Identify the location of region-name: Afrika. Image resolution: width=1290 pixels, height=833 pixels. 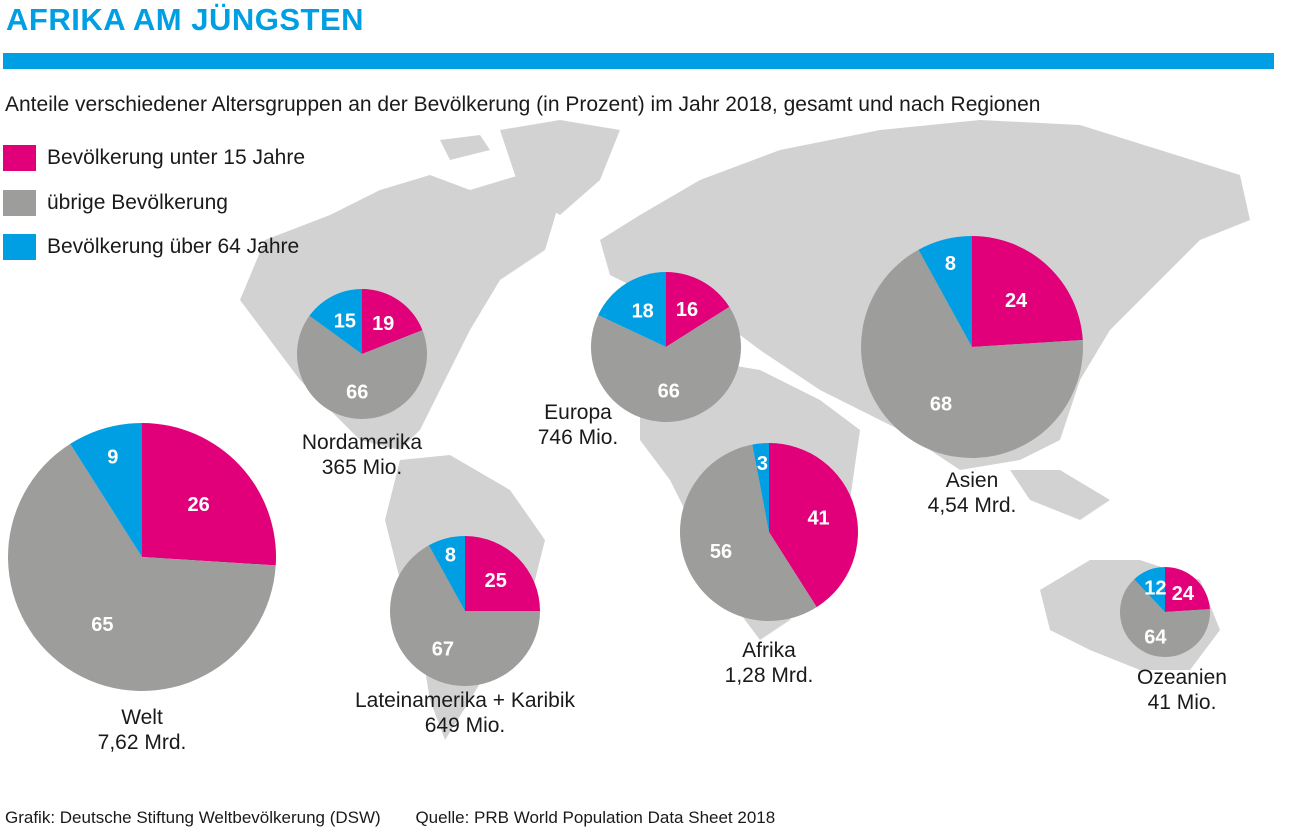
(769, 650).